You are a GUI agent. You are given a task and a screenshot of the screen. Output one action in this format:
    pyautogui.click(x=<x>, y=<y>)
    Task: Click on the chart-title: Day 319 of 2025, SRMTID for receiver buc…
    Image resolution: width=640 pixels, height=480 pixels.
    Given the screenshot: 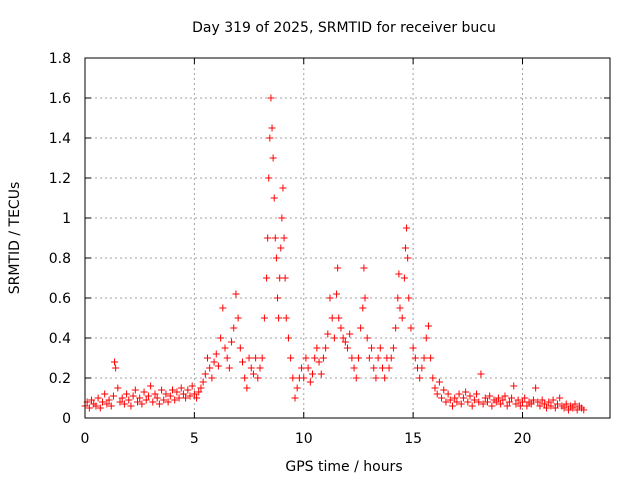 What is the action you would take?
    pyautogui.click(x=344, y=28)
    